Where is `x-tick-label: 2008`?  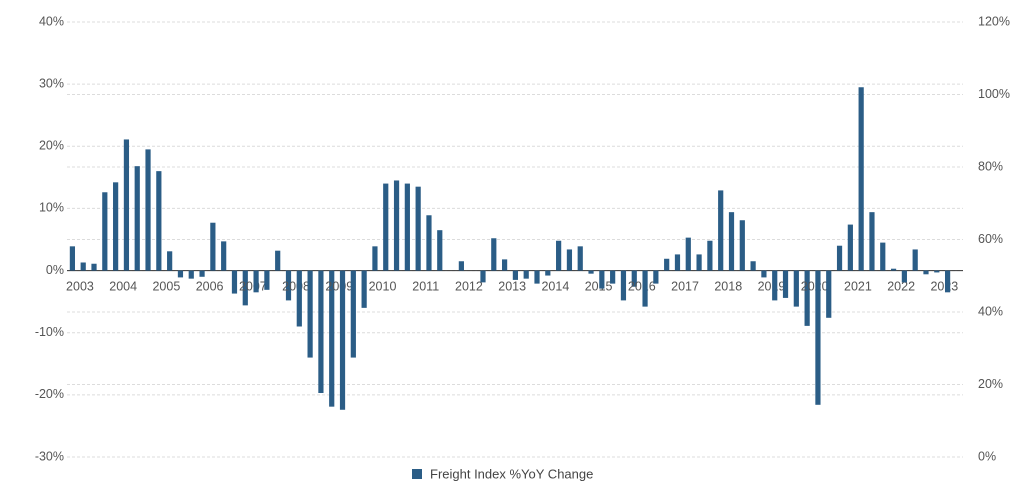 x-tick-label: 2008 is located at coordinates (296, 286).